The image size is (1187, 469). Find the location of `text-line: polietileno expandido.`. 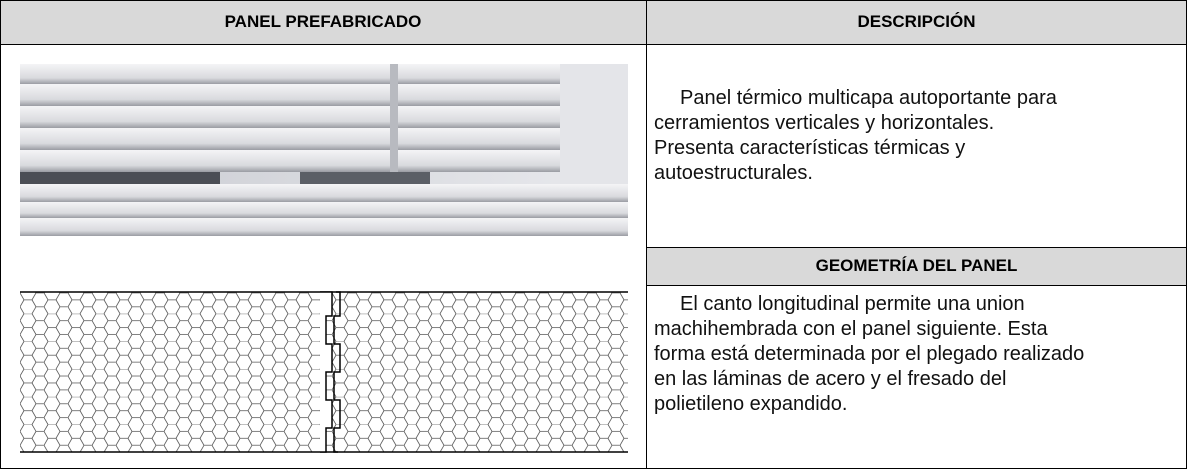

text-line: polietileno expandido. is located at coordinates (751, 404).